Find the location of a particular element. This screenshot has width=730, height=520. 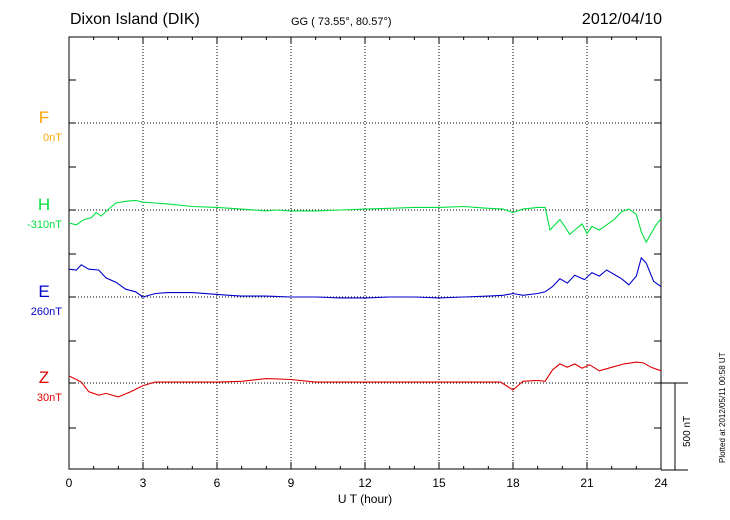

channel-h-label: H is located at coordinates (44, 204).